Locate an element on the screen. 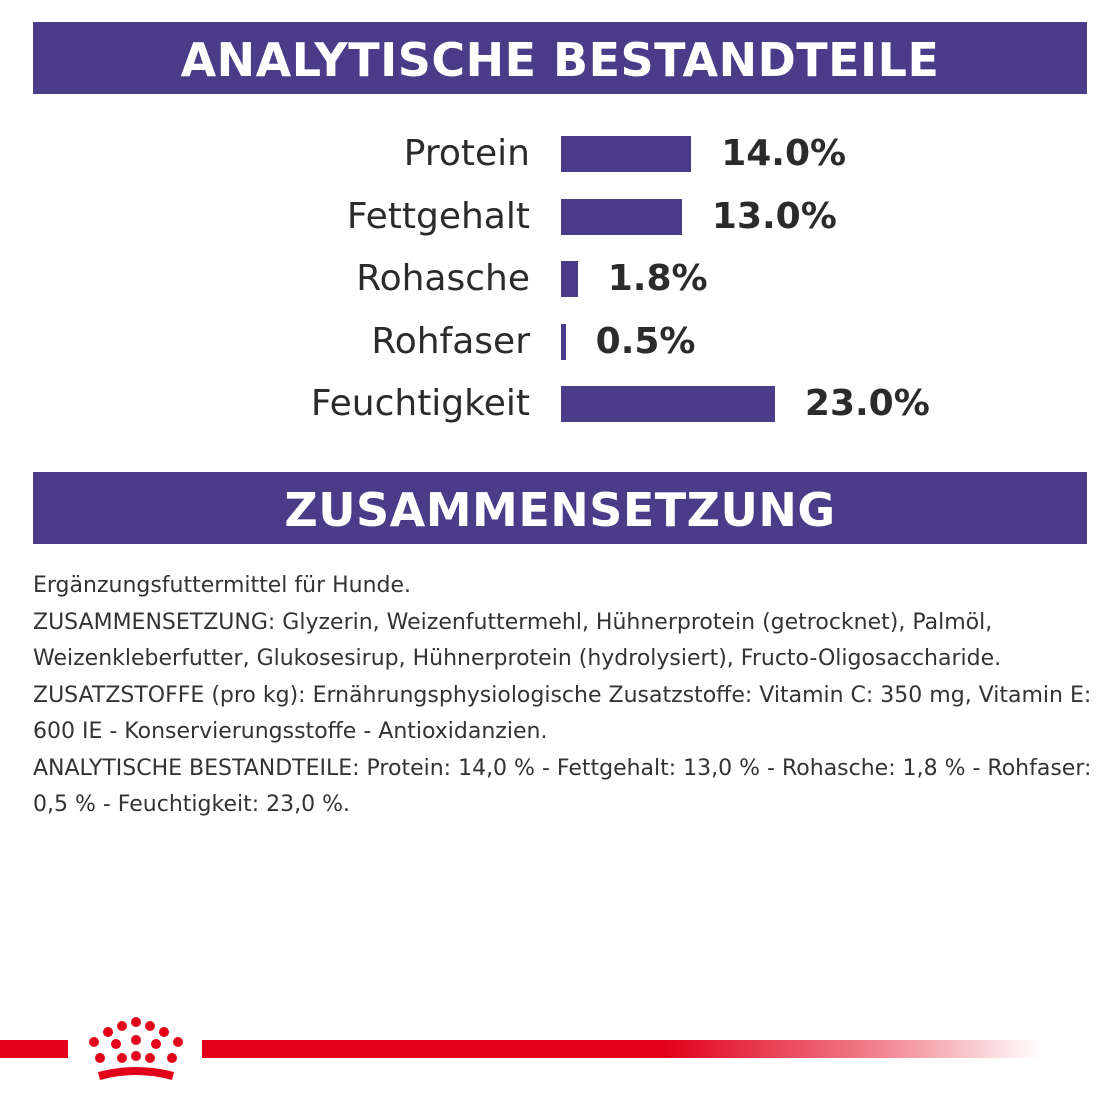 The width and height of the screenshot is (1100, 1100). brand-line-right is located at coordinates (622, 1049).